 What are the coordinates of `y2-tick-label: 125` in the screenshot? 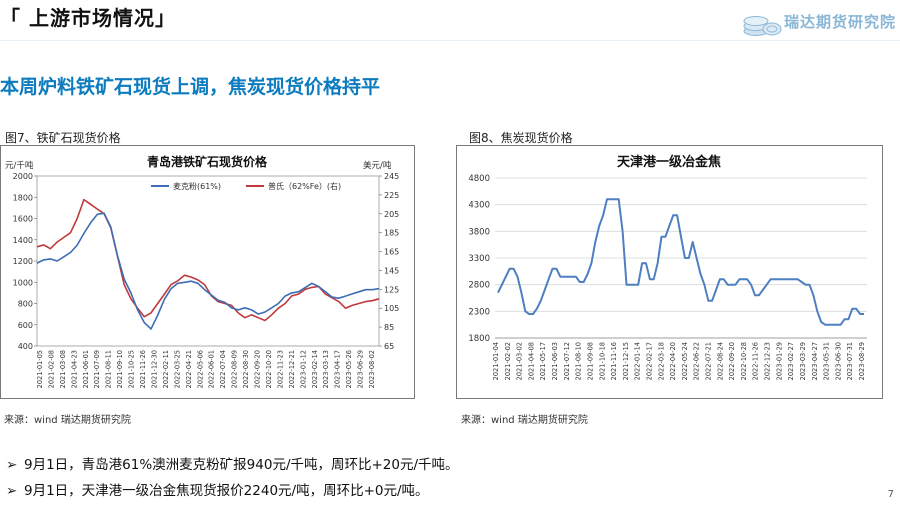 It's located at (391, 289).